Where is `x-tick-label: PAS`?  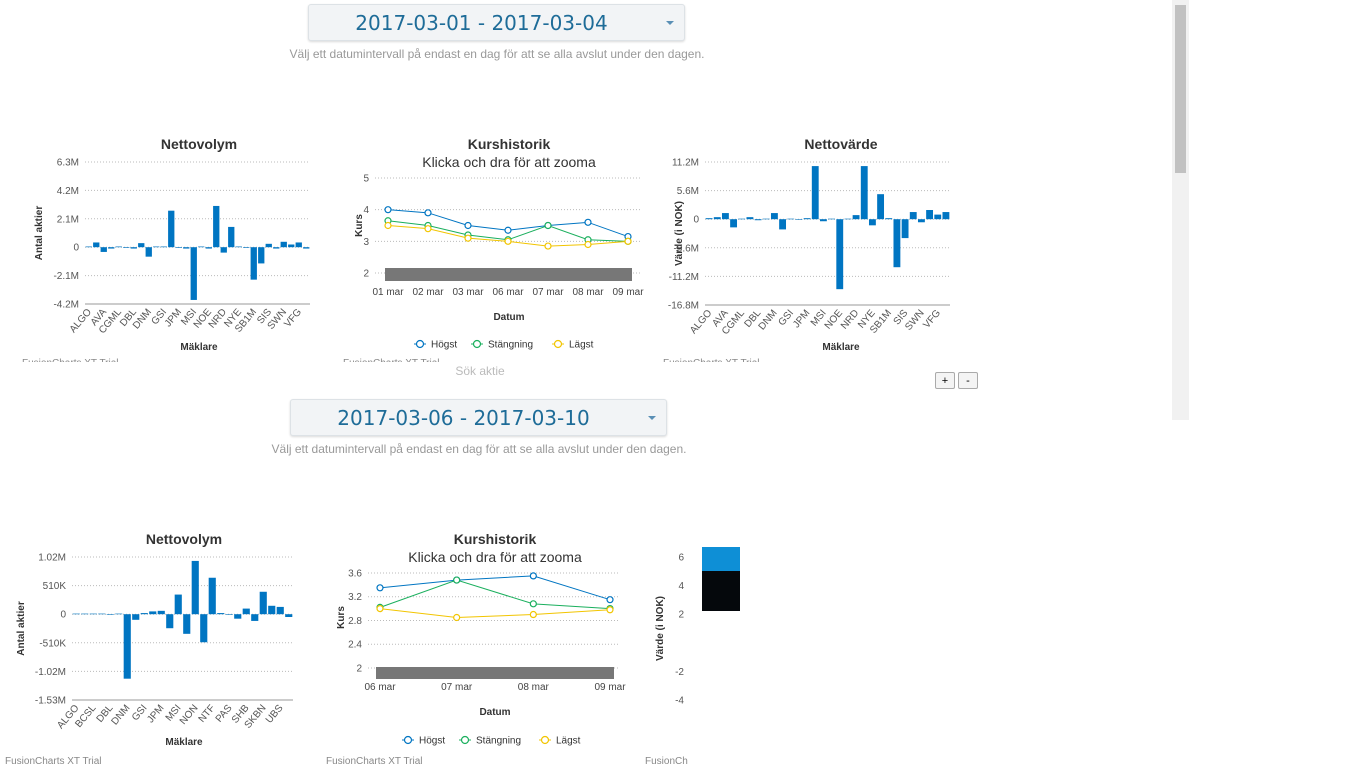
x-tick-label: PAS is located at coordinates (224, 714).